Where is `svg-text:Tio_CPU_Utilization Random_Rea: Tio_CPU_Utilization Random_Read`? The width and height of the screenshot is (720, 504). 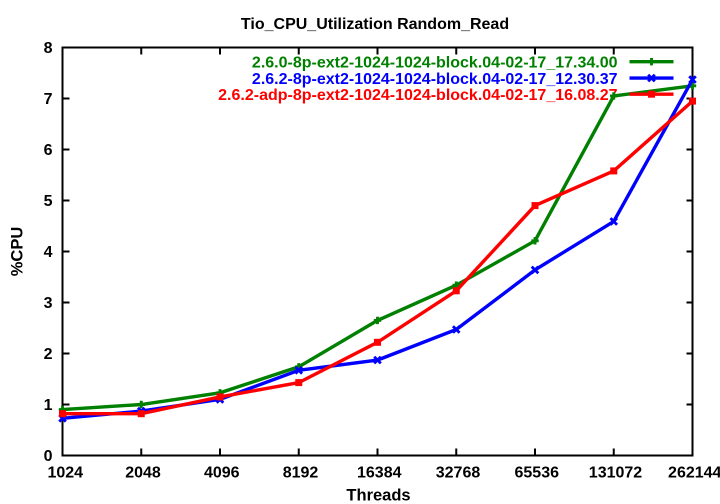 svg-text:Tio_CPU_Utilization Random_Rea: Tio_CPU_Utilization Random_Read is located at coordinates (375, 24).